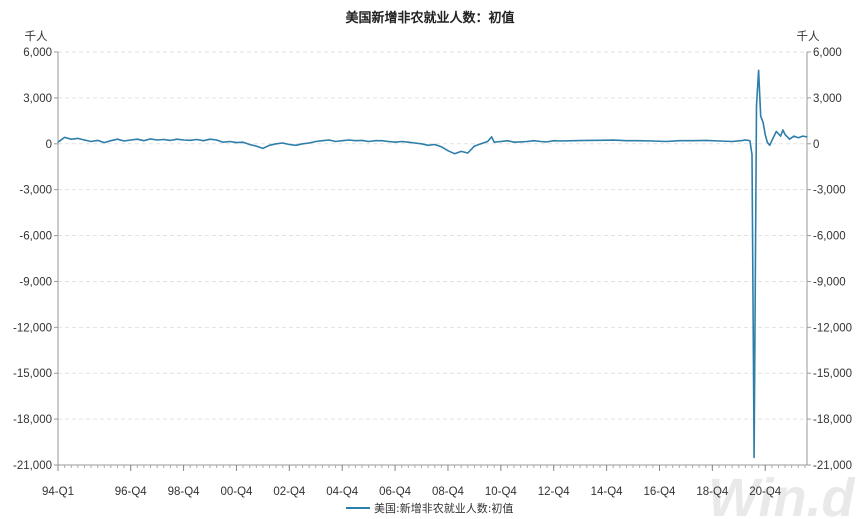 The image size is (861, 519). Describe the element at coordinates (429, 18) in the screenshot. I see `chart-title: 美国新增非农就业人数：初值` at that location.